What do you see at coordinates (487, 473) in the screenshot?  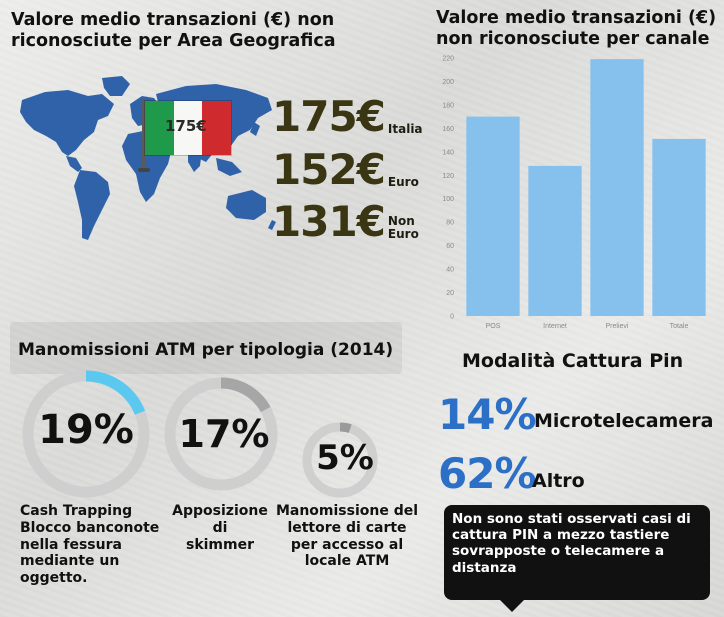 I see `pin-percent-altro: 62%` at bounding box center [487, 473].